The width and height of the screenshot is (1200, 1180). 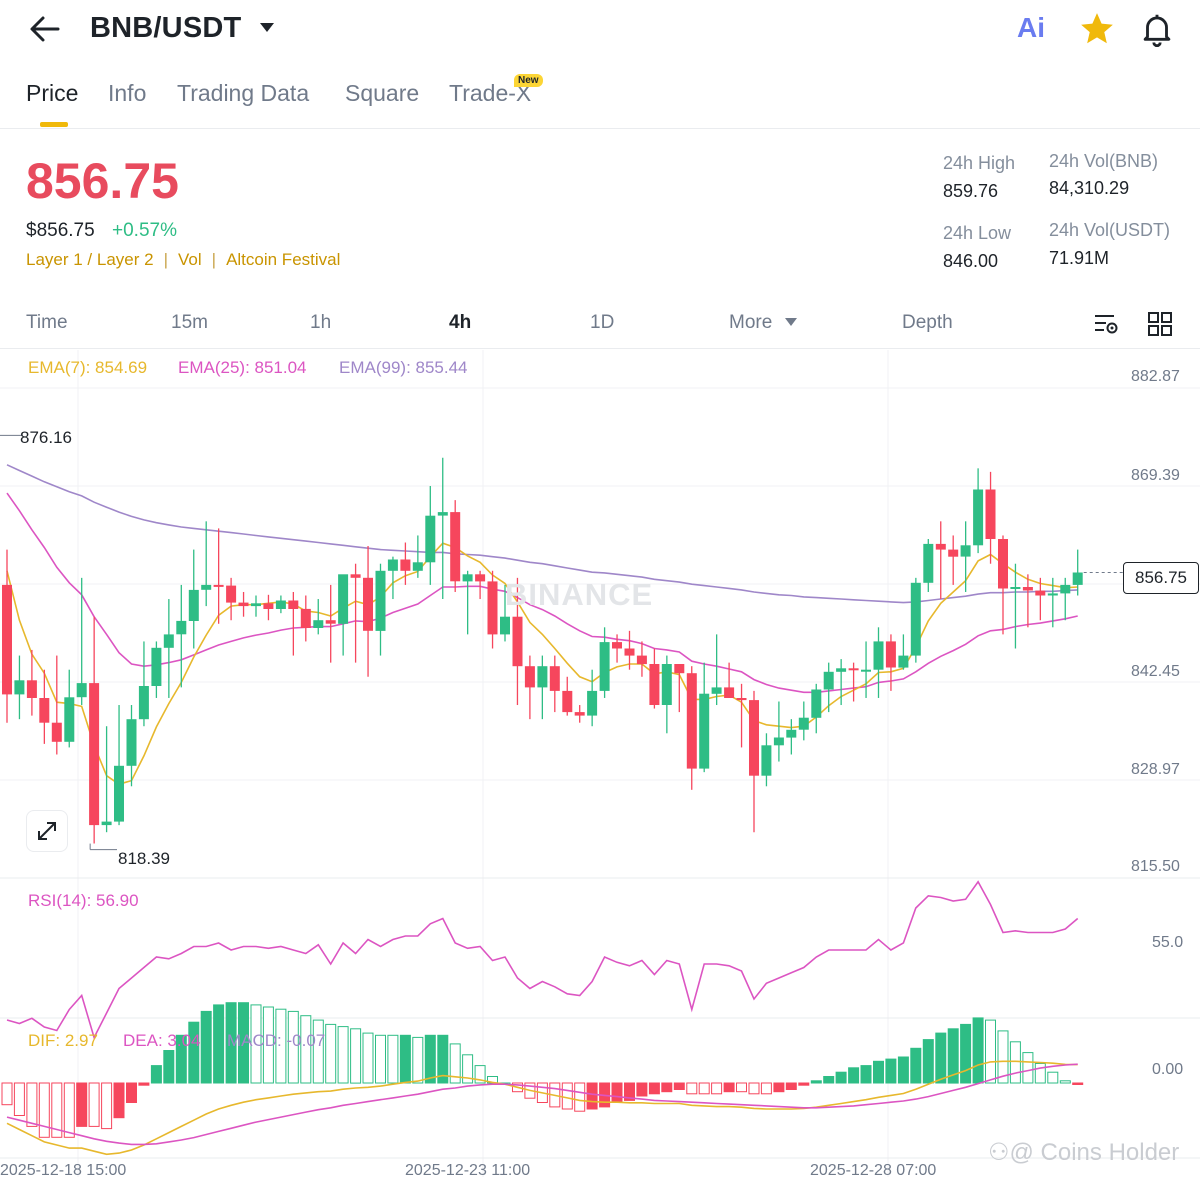 What do you see at coordinates (1110, 230) in the screenshot?
I see `vol-usdt-label: 24h Vol(USDT)` at bounding box center [1110, 230].